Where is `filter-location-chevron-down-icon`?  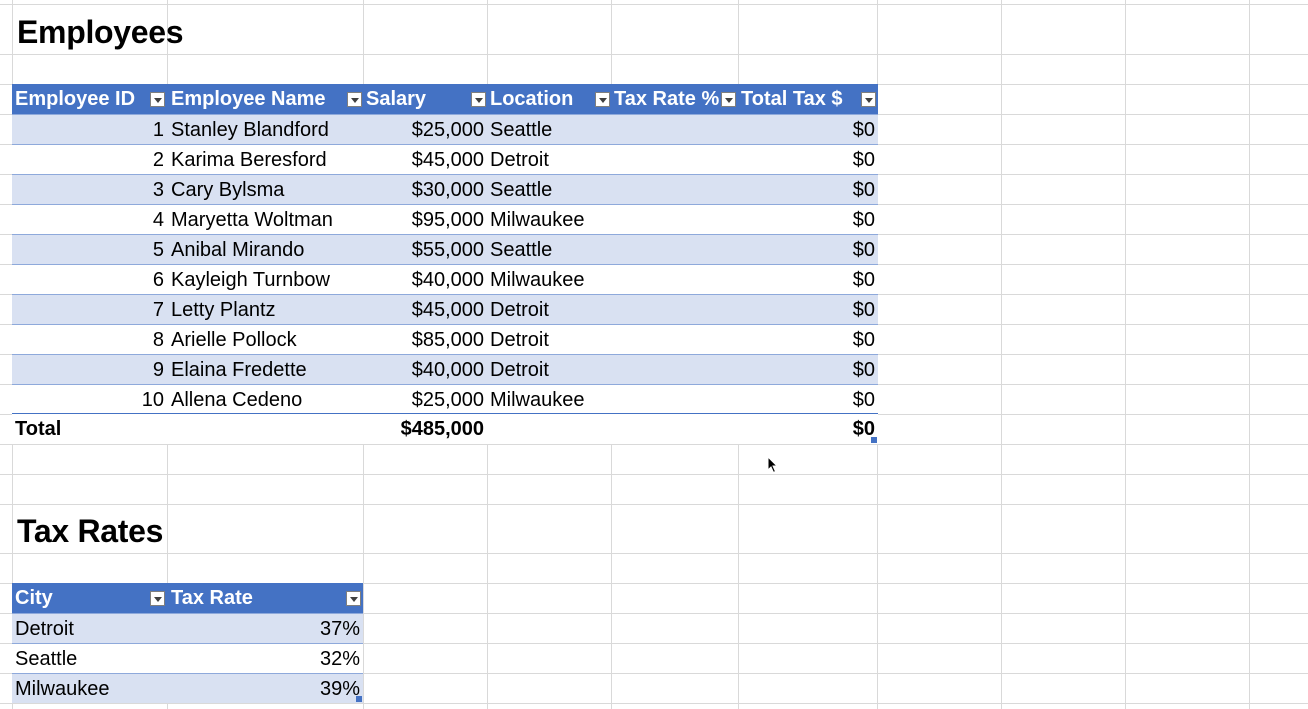 filter-location-chevron-down-icon is located at coordinates (602, 99).